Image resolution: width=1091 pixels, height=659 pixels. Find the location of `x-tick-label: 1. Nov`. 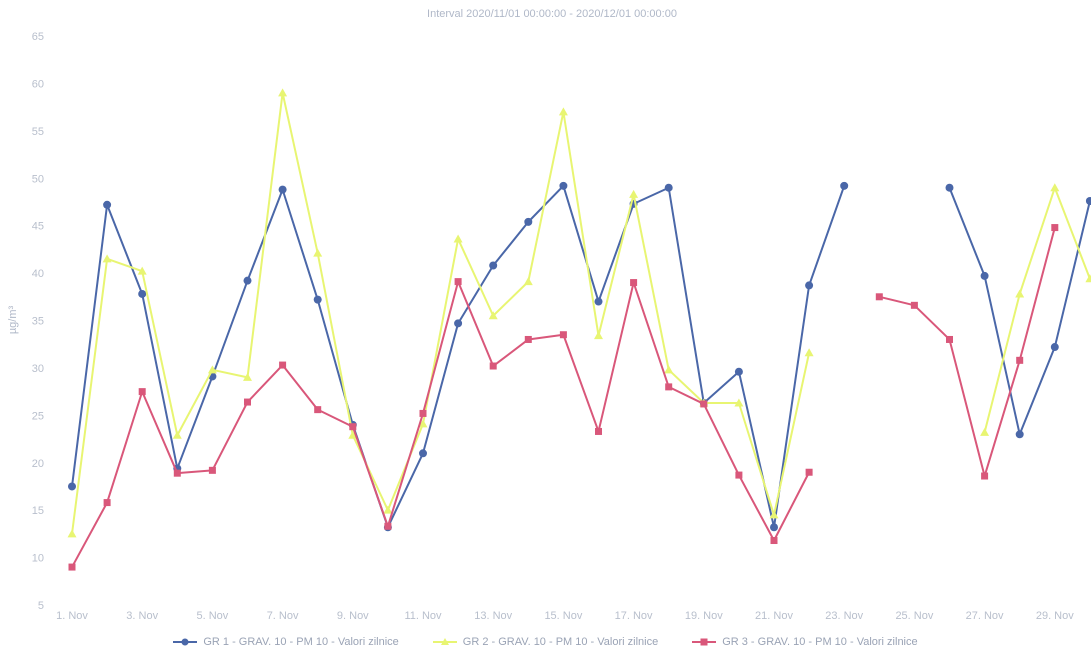

x-tick-label: 1. Nov is located at coordinates (72, 616).